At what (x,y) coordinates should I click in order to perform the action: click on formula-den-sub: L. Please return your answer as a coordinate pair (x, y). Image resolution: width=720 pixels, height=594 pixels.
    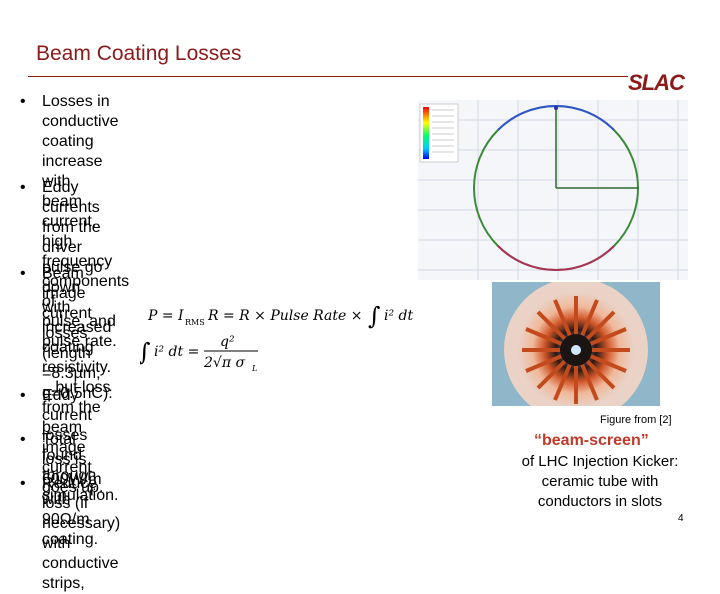
    Looking at the image, I should click on (254, 368).